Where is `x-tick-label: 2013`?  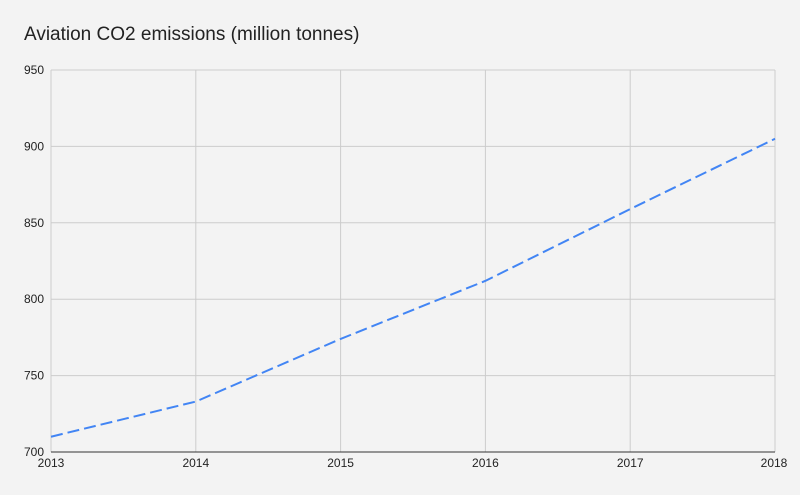
x-tick-label: 2013 is located at coordinates (51, 463).